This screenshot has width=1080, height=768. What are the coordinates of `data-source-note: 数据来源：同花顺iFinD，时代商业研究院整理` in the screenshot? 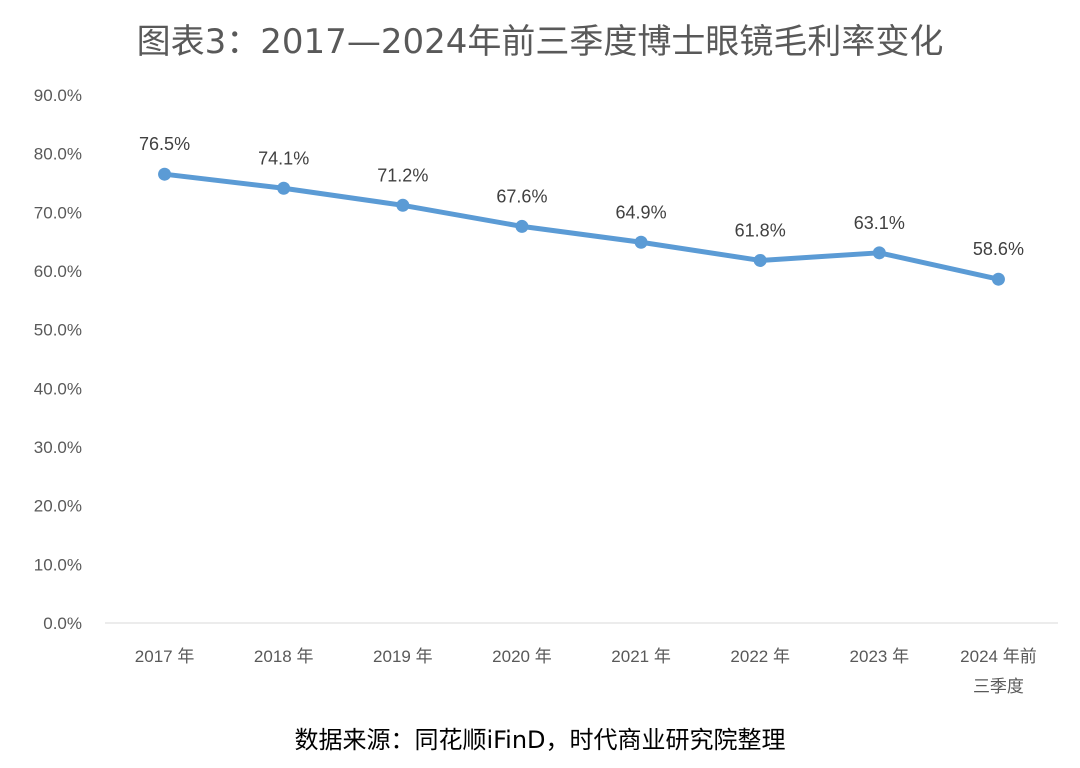 It's located at (540, 740).